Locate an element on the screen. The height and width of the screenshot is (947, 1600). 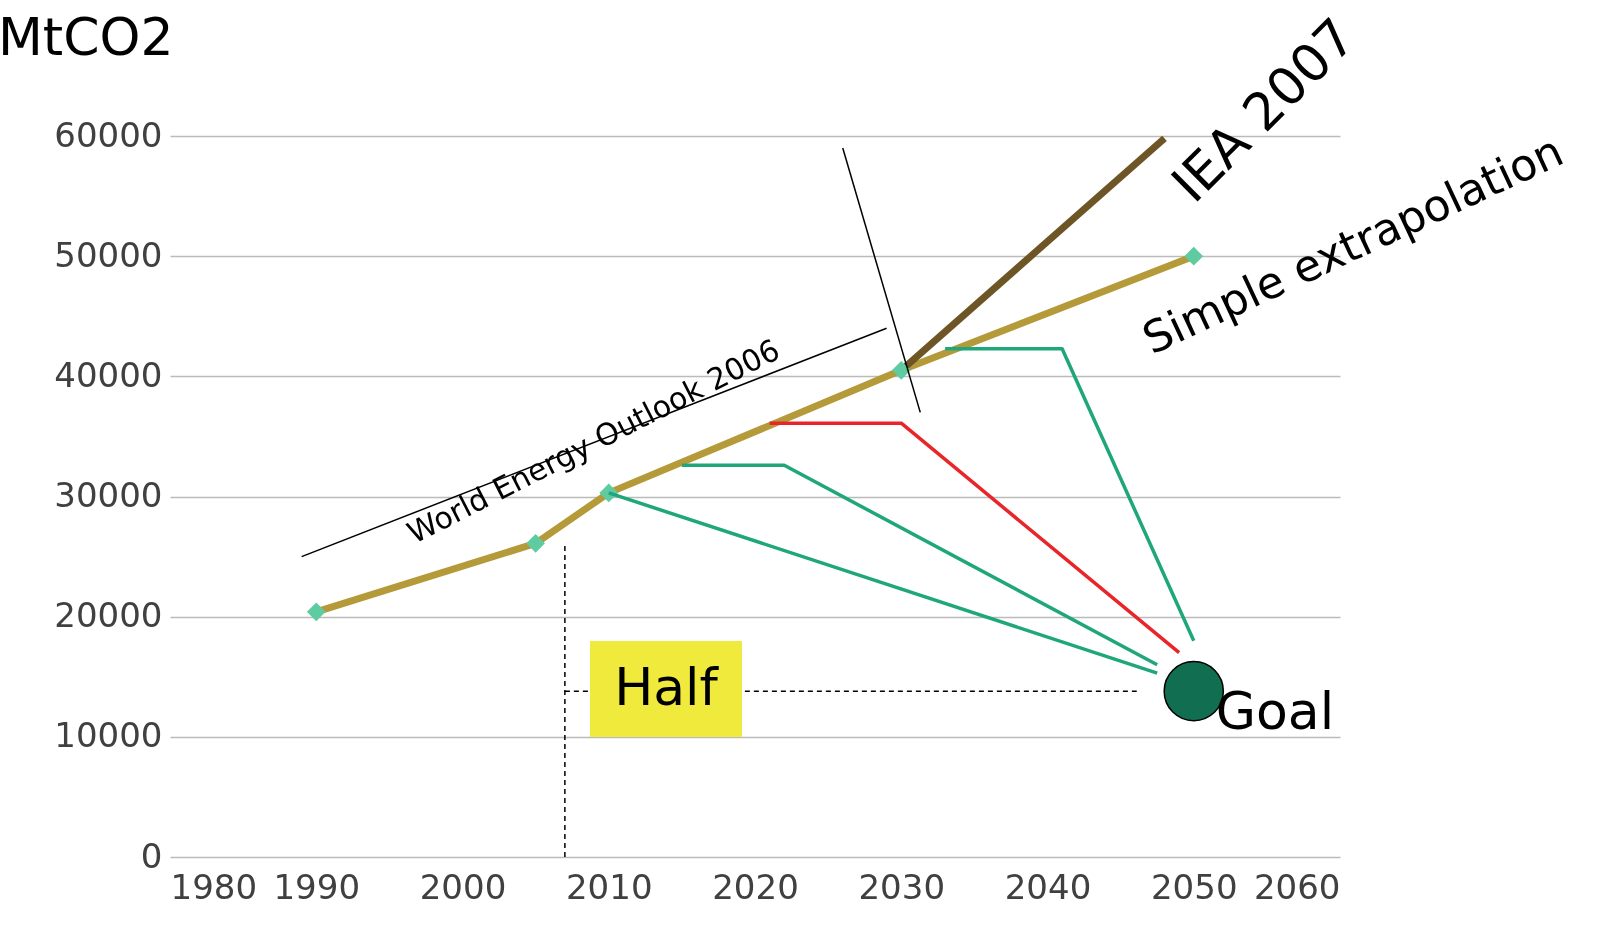
y-axis-title: MtCO2 is located at coordinates (87, 37).